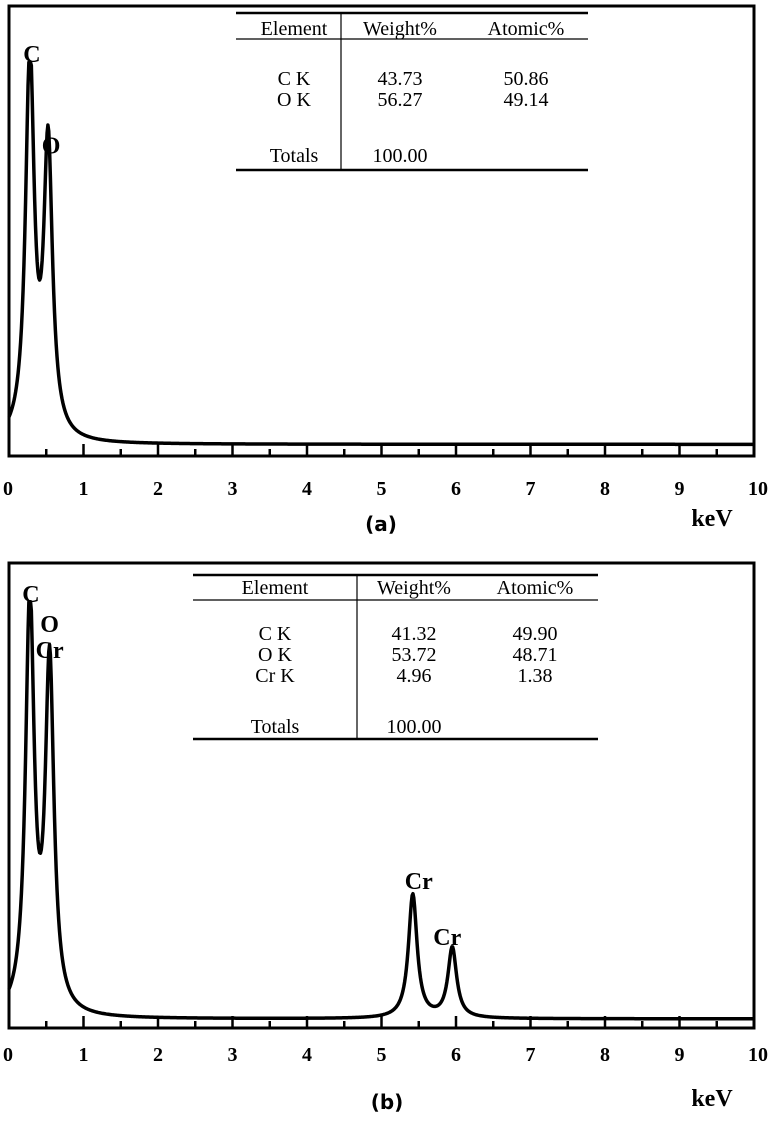 Image resolution: width=774 pixels, height=1124 pixels. Describe the element at coordinates (526, 79) in the screenshot. I see `table-cell: 50.86` at that location.